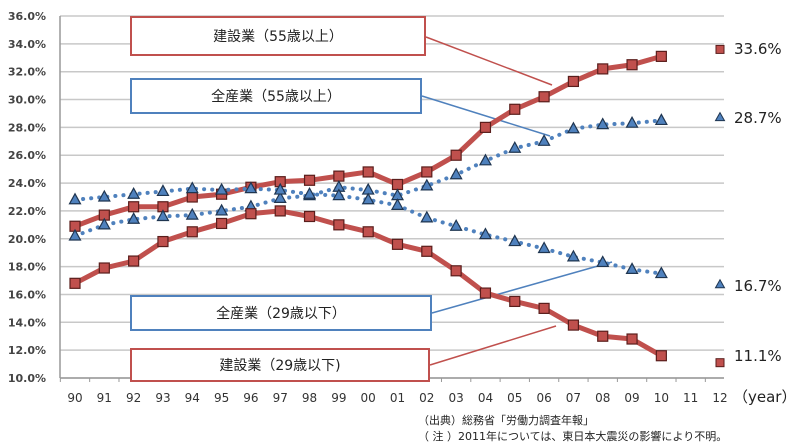  I want to click on x-tick-label: 11, so click(690, 398).